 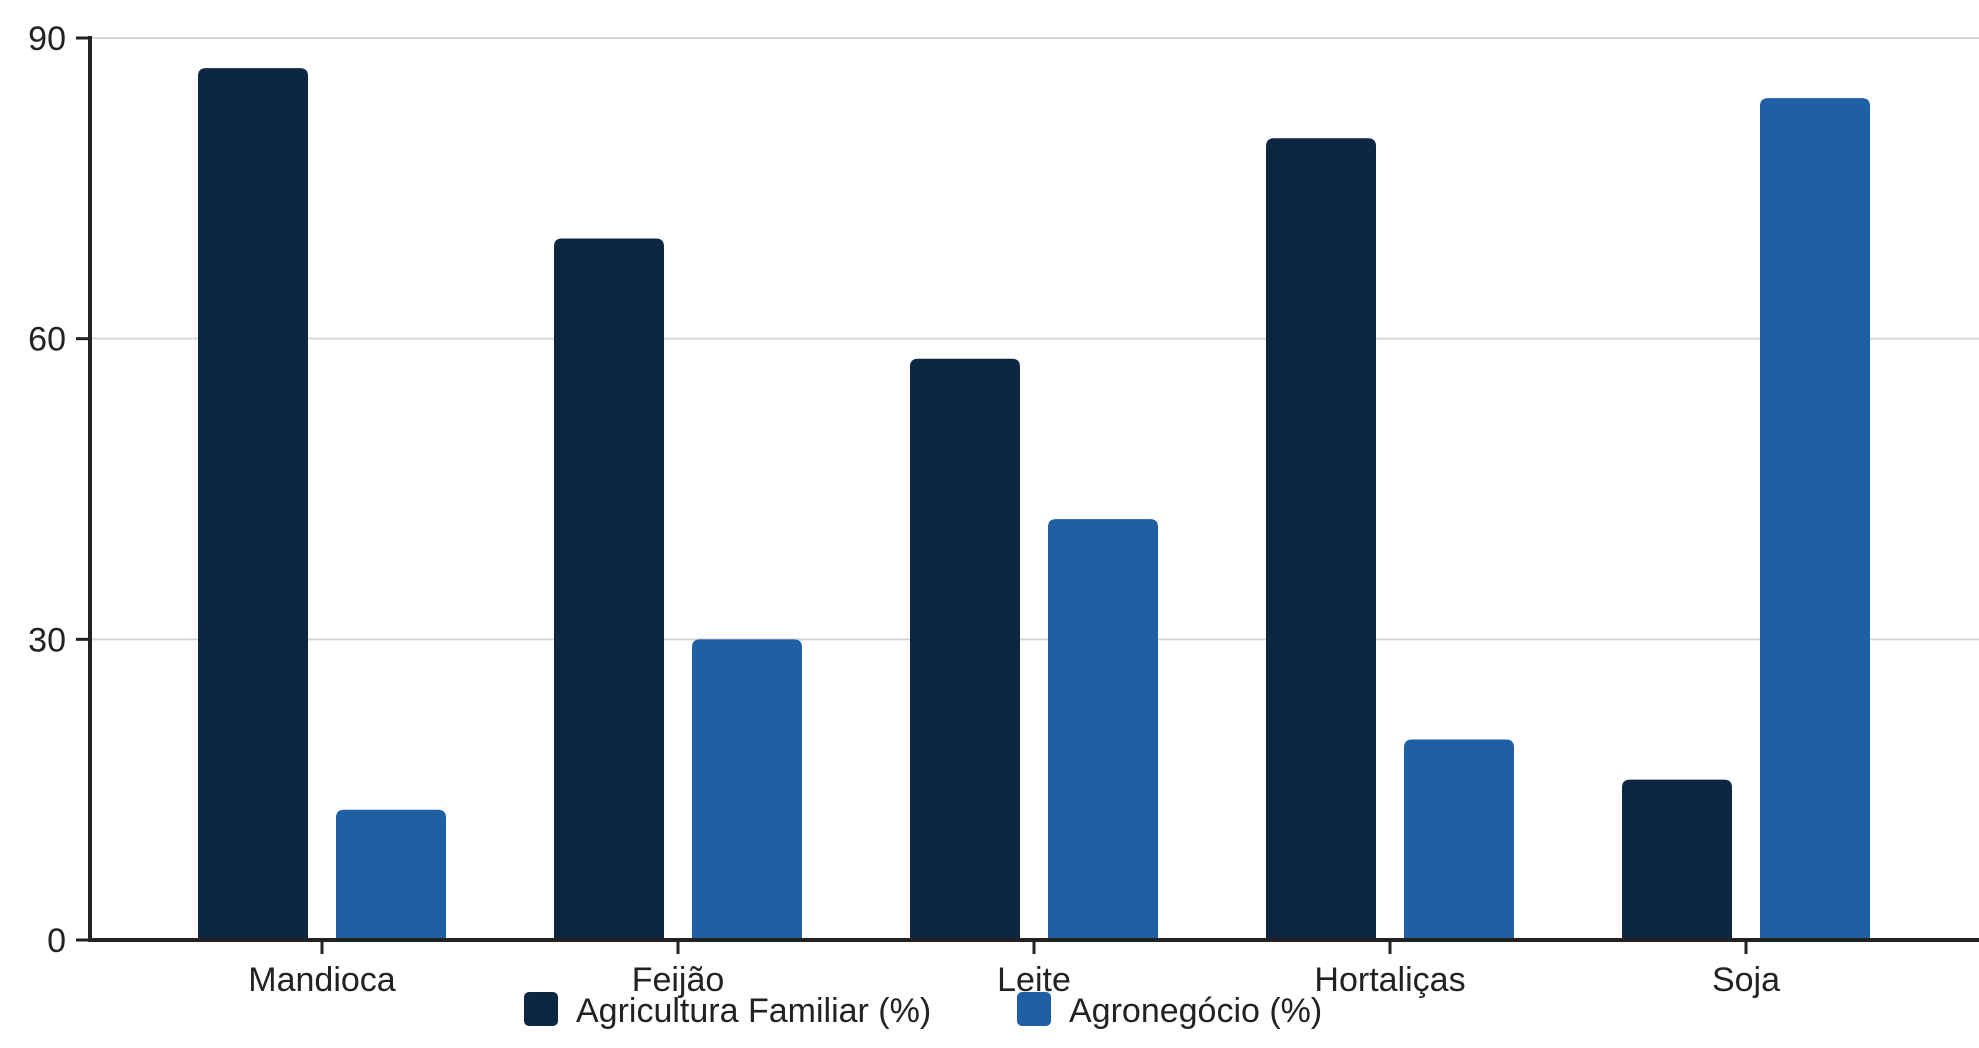 I want to click on x-tick-label: Feijão, so click(x=678, y=980).